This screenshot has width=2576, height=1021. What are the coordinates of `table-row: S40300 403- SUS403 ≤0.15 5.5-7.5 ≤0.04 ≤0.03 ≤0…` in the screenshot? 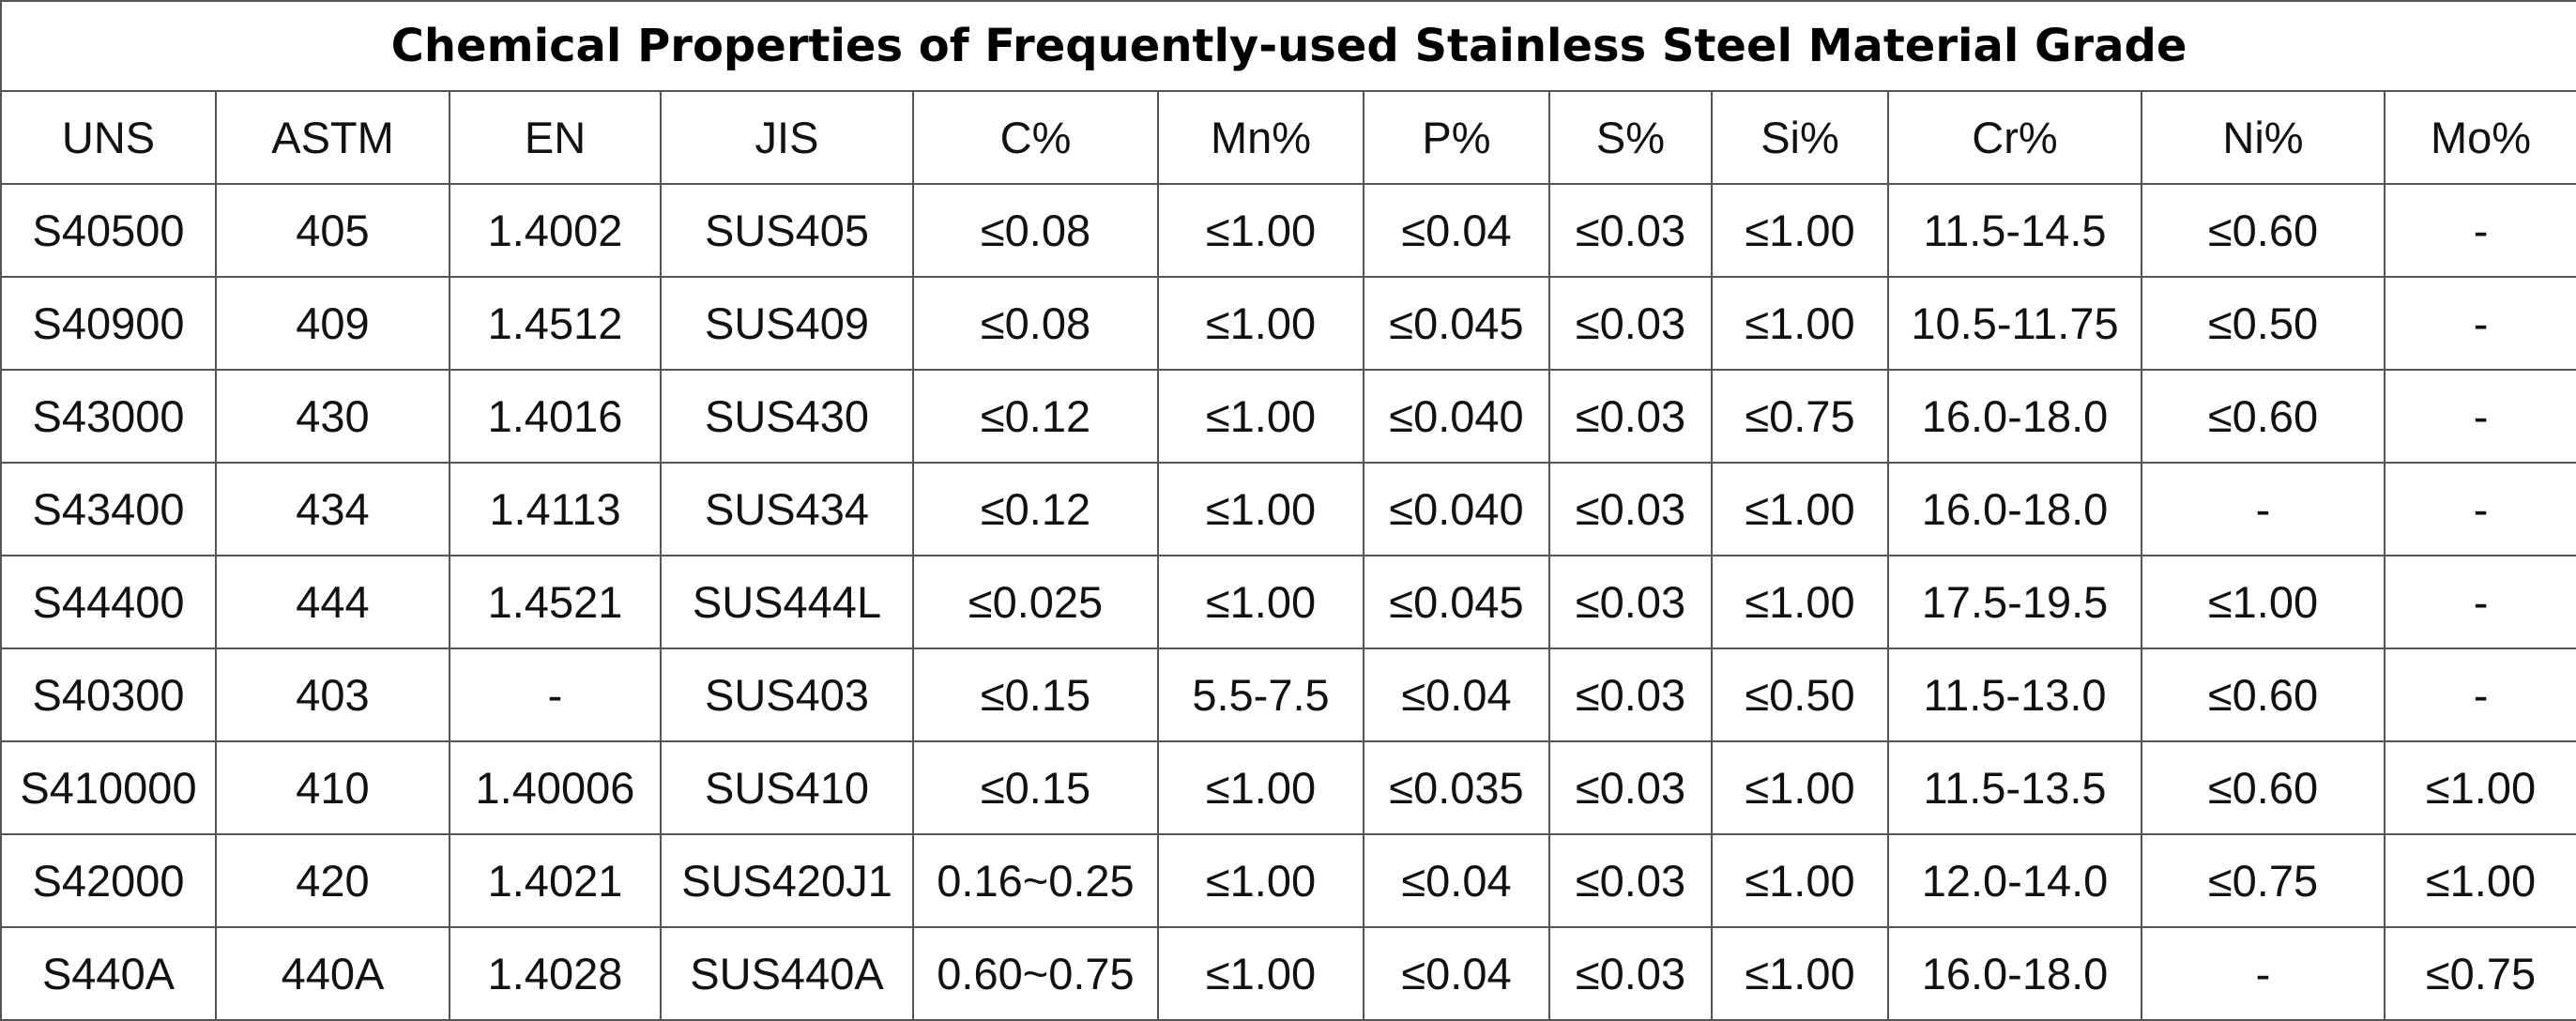 It's located at (1288, 695).